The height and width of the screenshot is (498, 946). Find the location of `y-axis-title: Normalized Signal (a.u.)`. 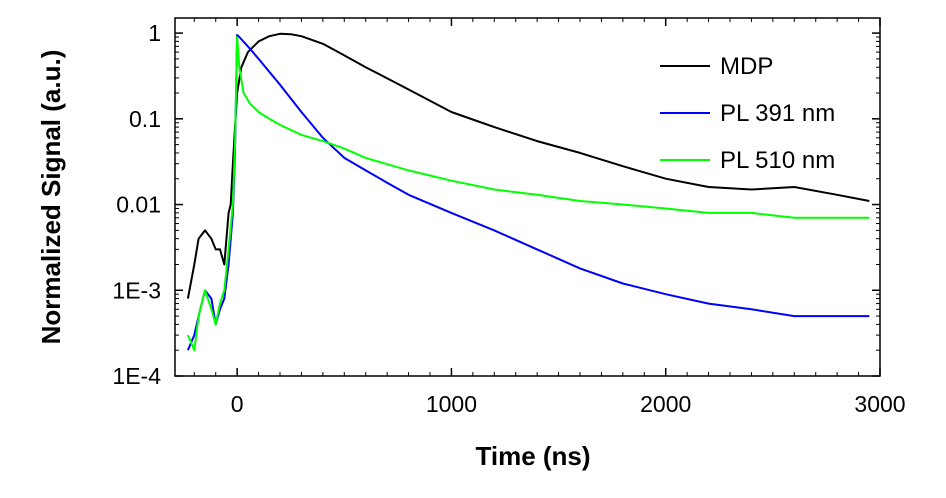

y-axis-title: Normalized Signal (a.u.) is located at coordinates (51, 197).